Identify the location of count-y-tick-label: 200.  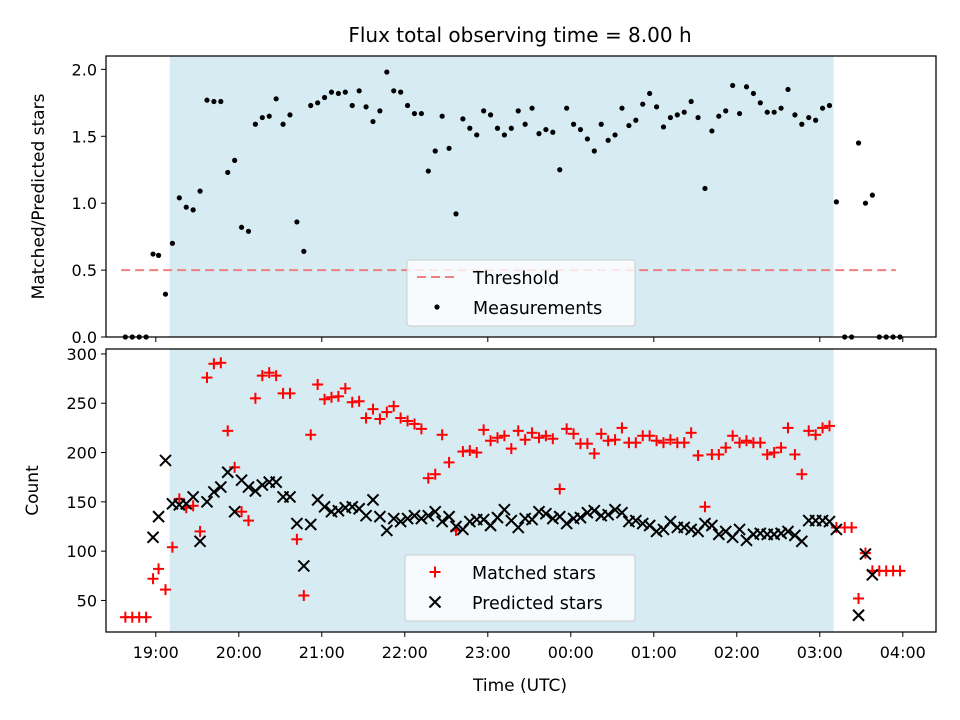
(81, 453).